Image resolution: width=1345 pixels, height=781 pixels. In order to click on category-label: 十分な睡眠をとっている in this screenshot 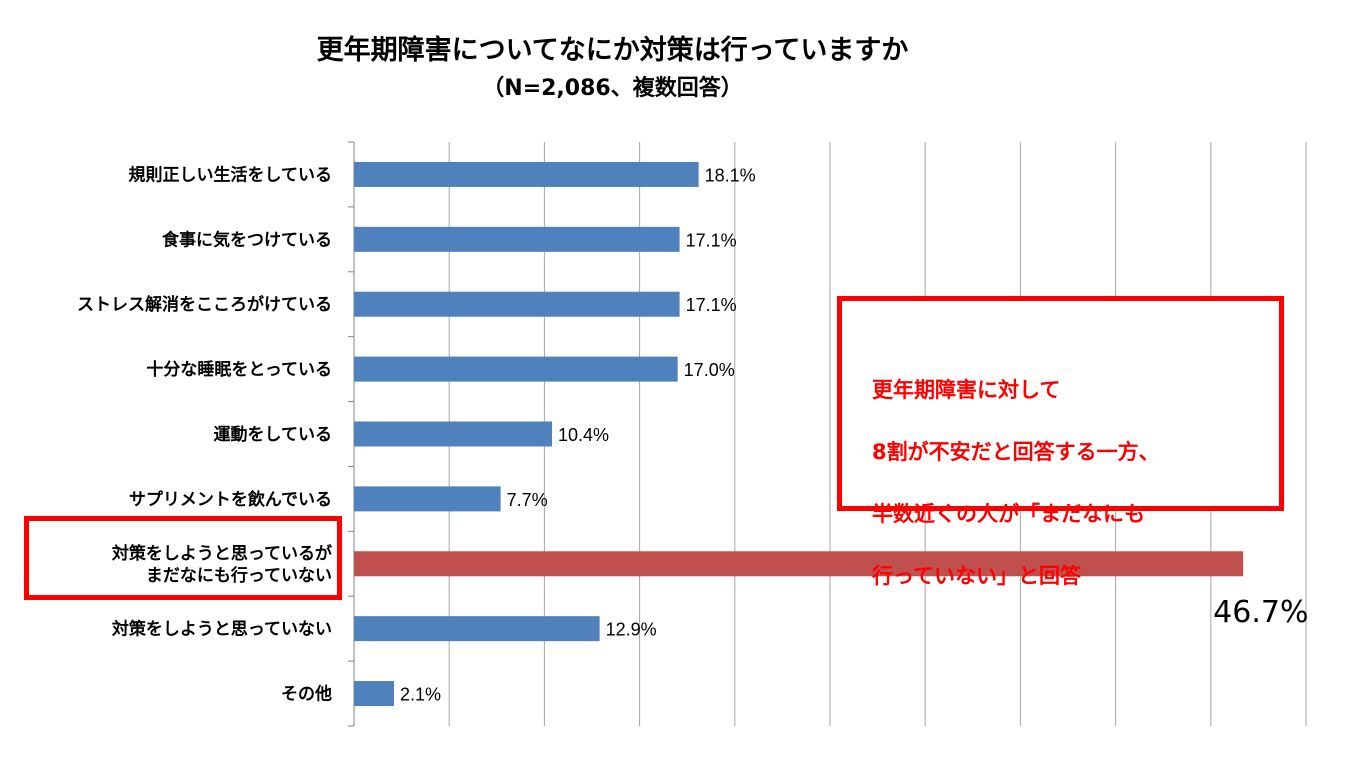, I will do `click(239, 369)`.